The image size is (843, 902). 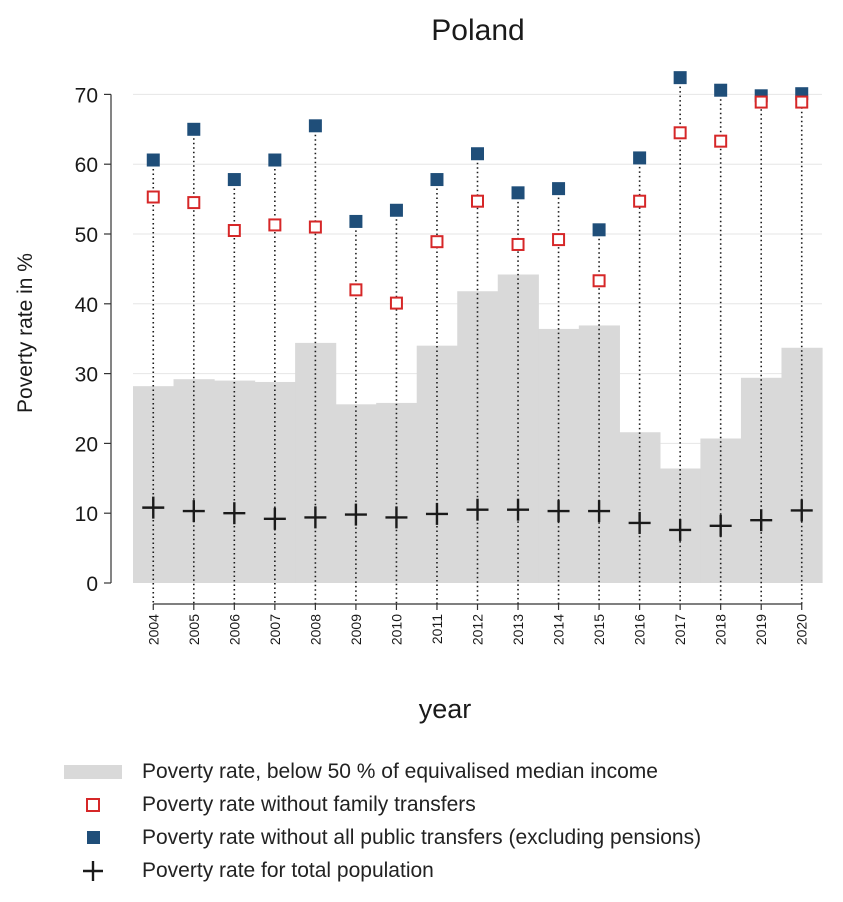 What do you see at coordinates (86, 375) in the screenshot?
I see `y-tick-label: 30` at bounding box center [86, 375].